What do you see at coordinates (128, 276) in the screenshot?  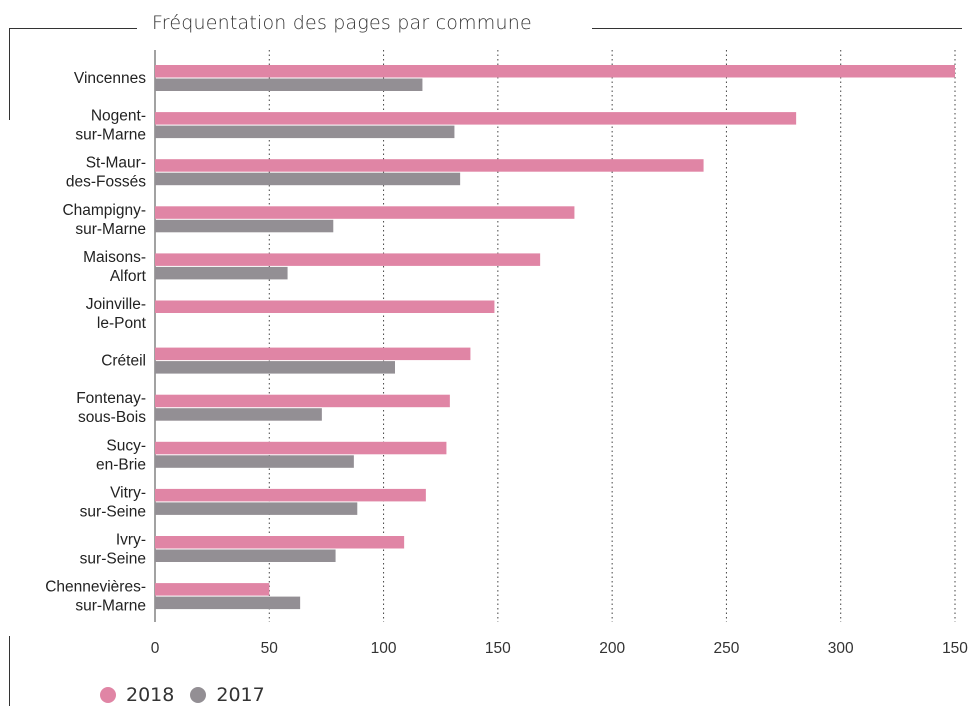 I see `category-label-line: Alfort` at bounding box center [128, 276].